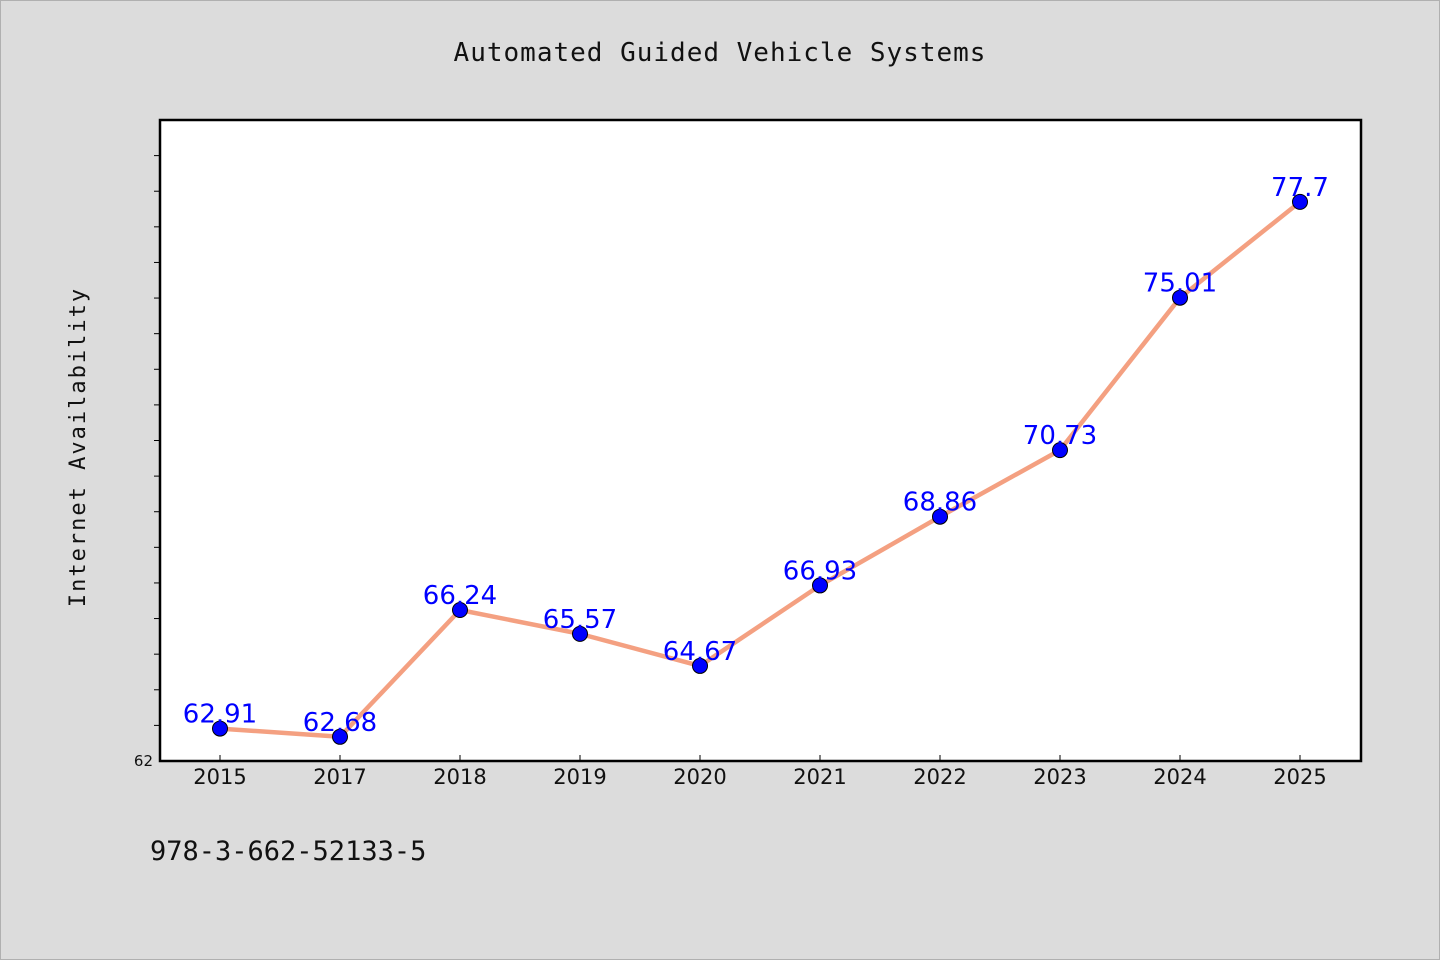 This screenshot has width=1440, height=960. What do you see at coordinates (220, 715) in the screenshot?
I see `data-label: 62.91` at bounding box center [220, 715].